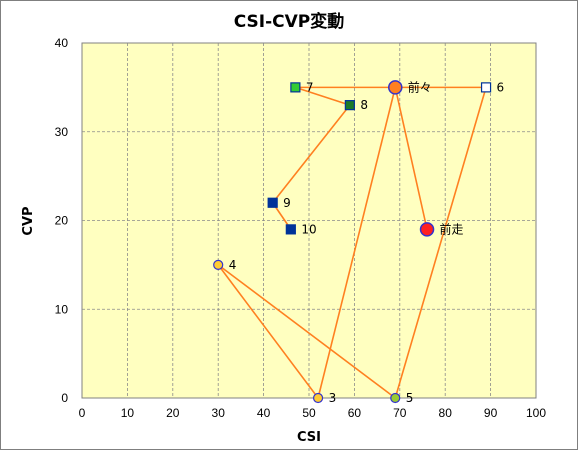  Describe the element at coordinates (289, 21) in the screenshot. I see `chart-title: CSI-CVP変動` at that location.